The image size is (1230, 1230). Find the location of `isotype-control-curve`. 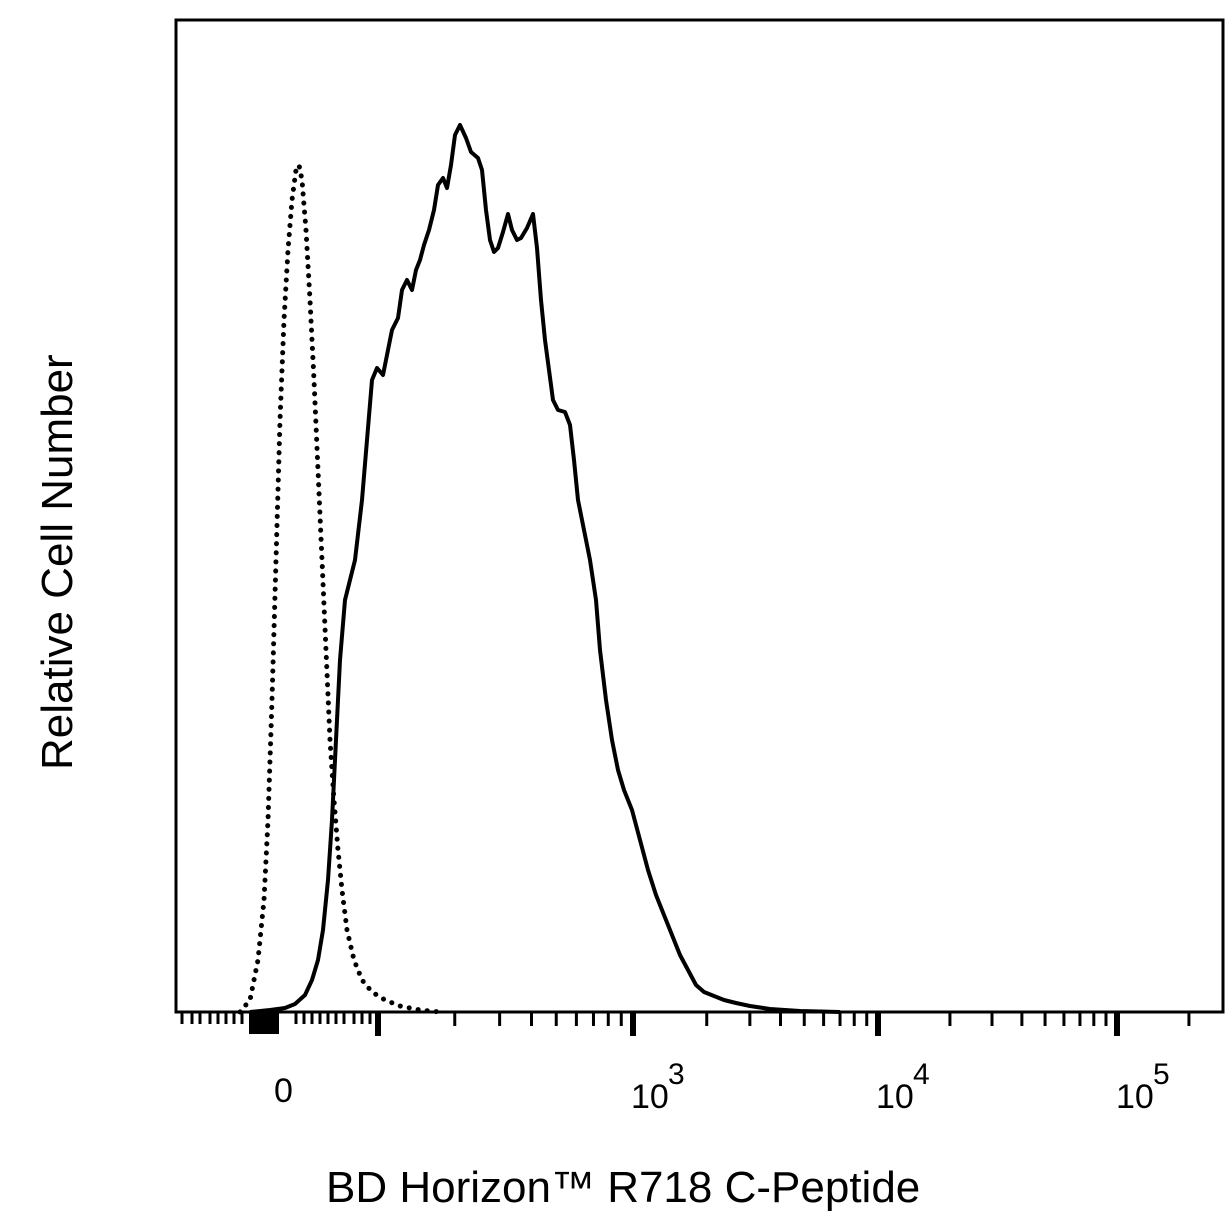

isotype-control-curve is located at coordinates (340, 586).